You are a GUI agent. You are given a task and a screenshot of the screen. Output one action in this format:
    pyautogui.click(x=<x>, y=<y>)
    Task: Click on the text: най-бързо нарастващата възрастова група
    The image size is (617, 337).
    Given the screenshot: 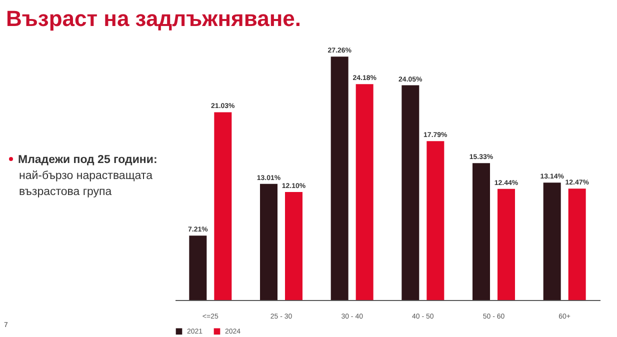 What is the action you would take?
    pyautogui.click(x=86, y=184)
    